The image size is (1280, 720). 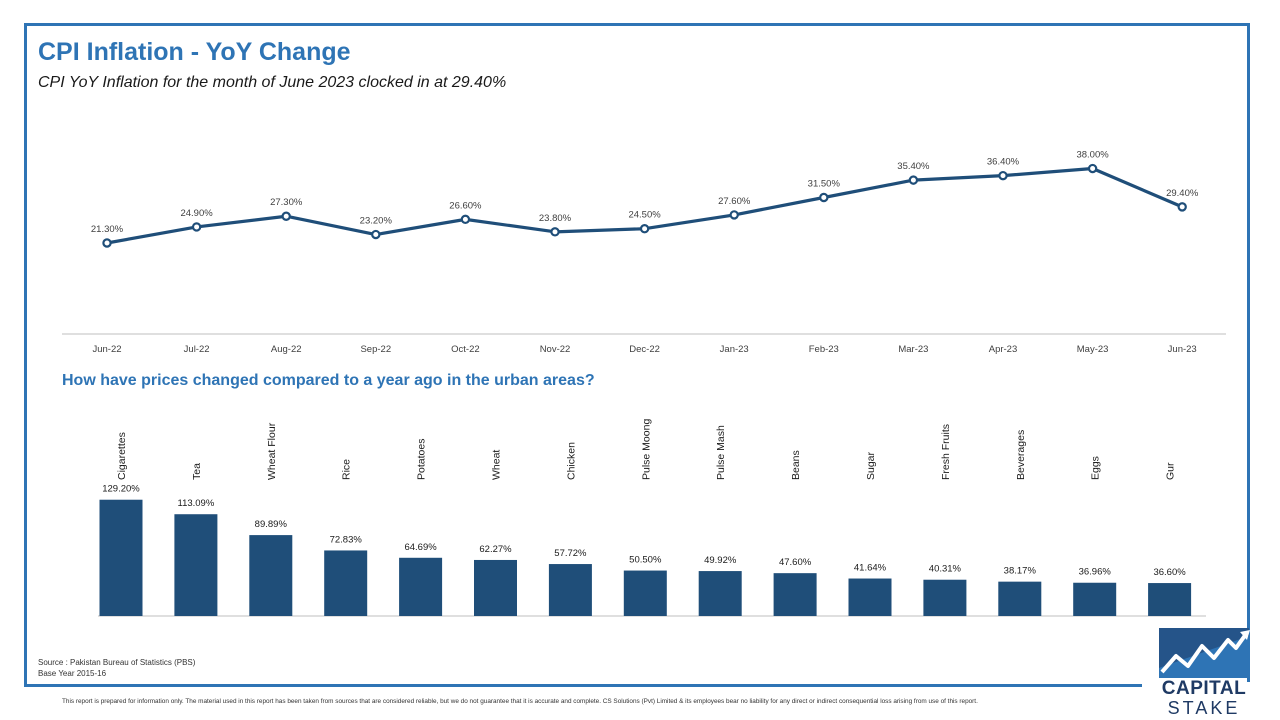 I want to click on bar-category-label-4: Potatoes, so click(x=422, y=459).